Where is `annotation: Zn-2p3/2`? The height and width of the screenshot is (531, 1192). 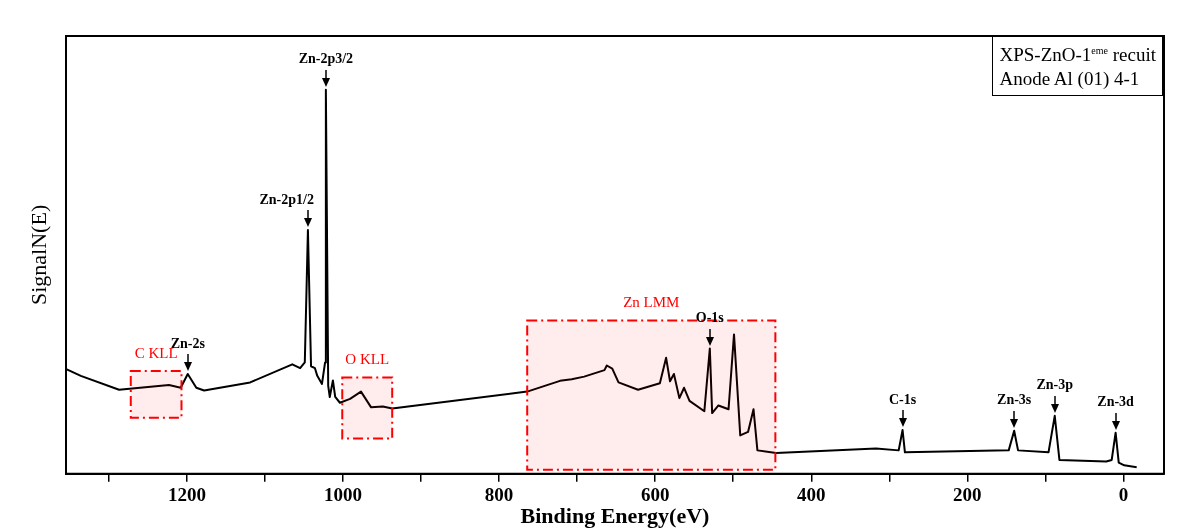
annotation: Zn-2p3/2 is located at coordinates (326, 59).